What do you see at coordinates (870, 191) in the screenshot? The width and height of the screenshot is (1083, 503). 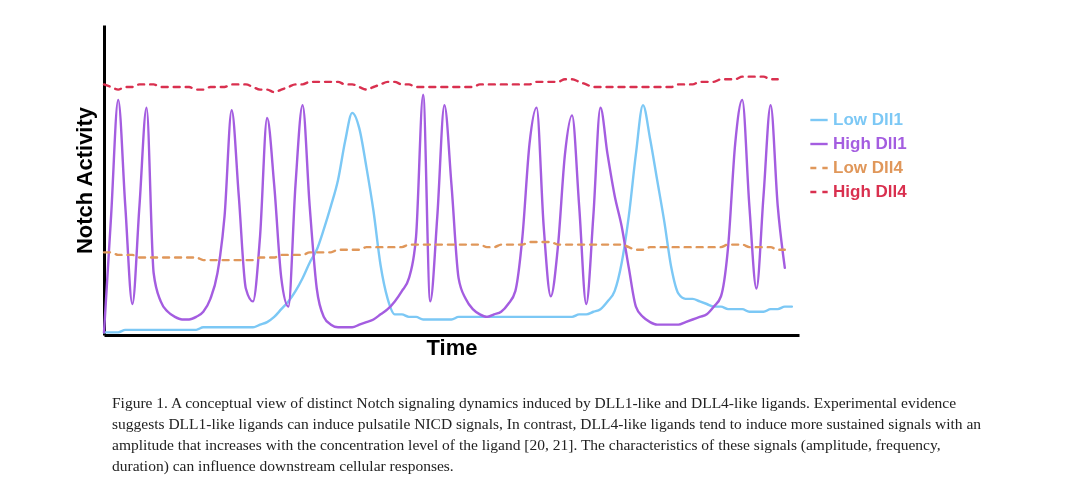 I see `legend-label: High Dll4` at bounding box center [870, 191].